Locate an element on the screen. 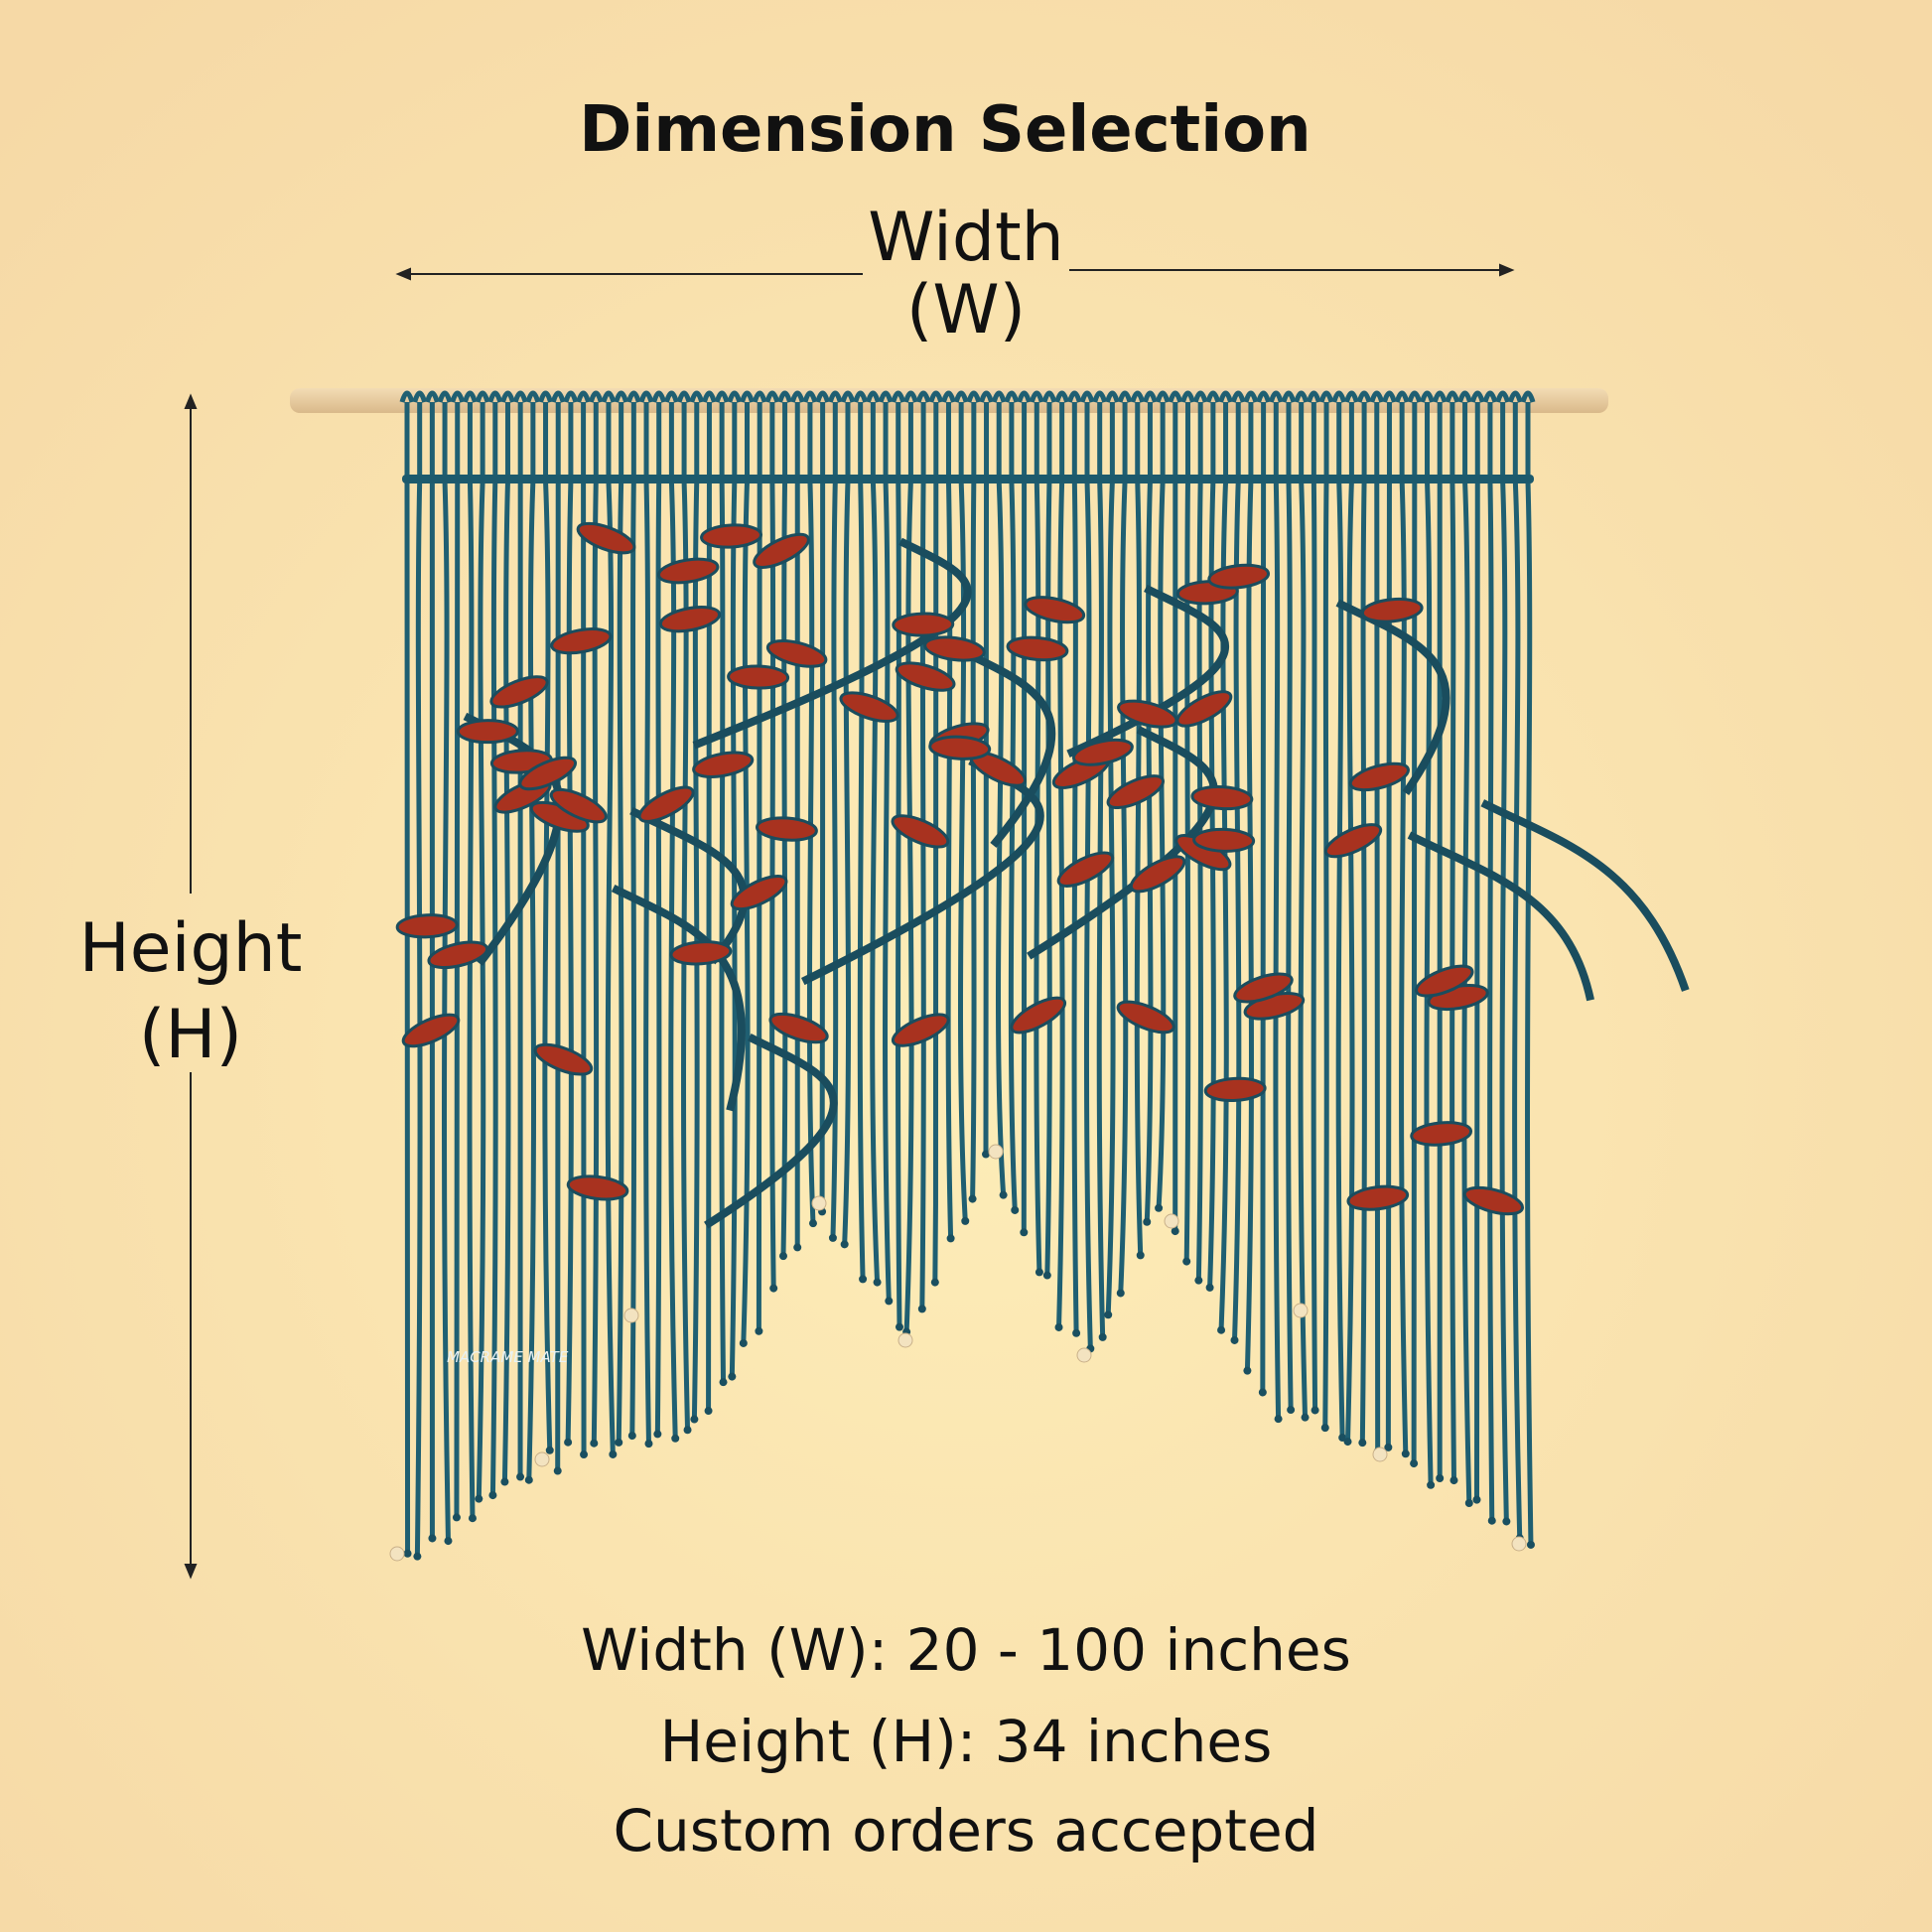  arrow-head is located at coordinates (403, 274).